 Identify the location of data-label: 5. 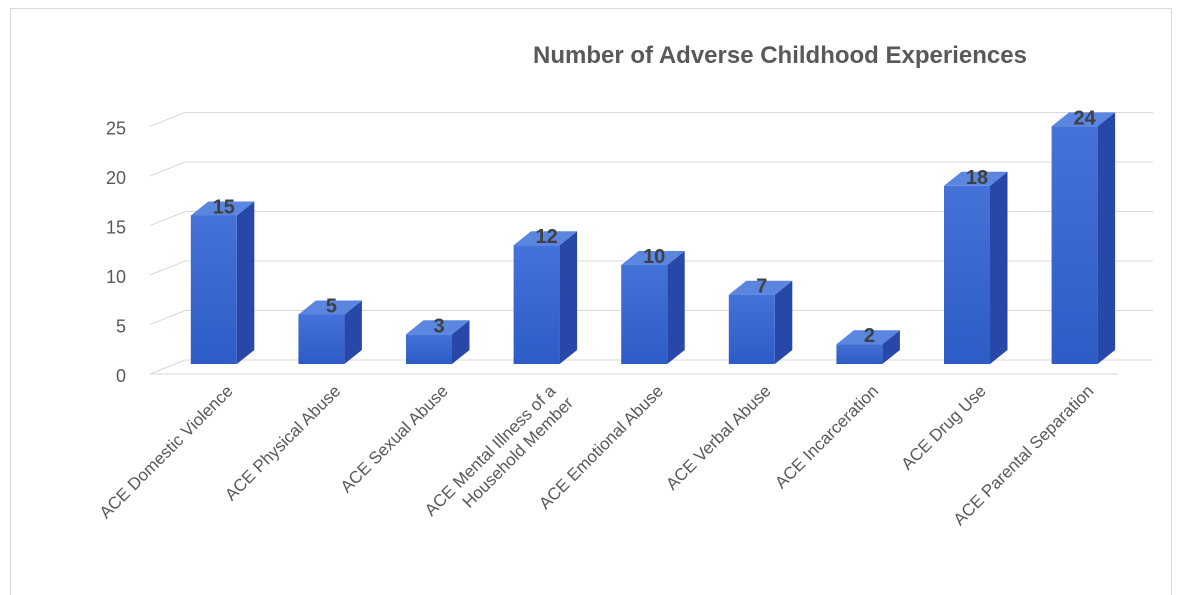
(331, 307).